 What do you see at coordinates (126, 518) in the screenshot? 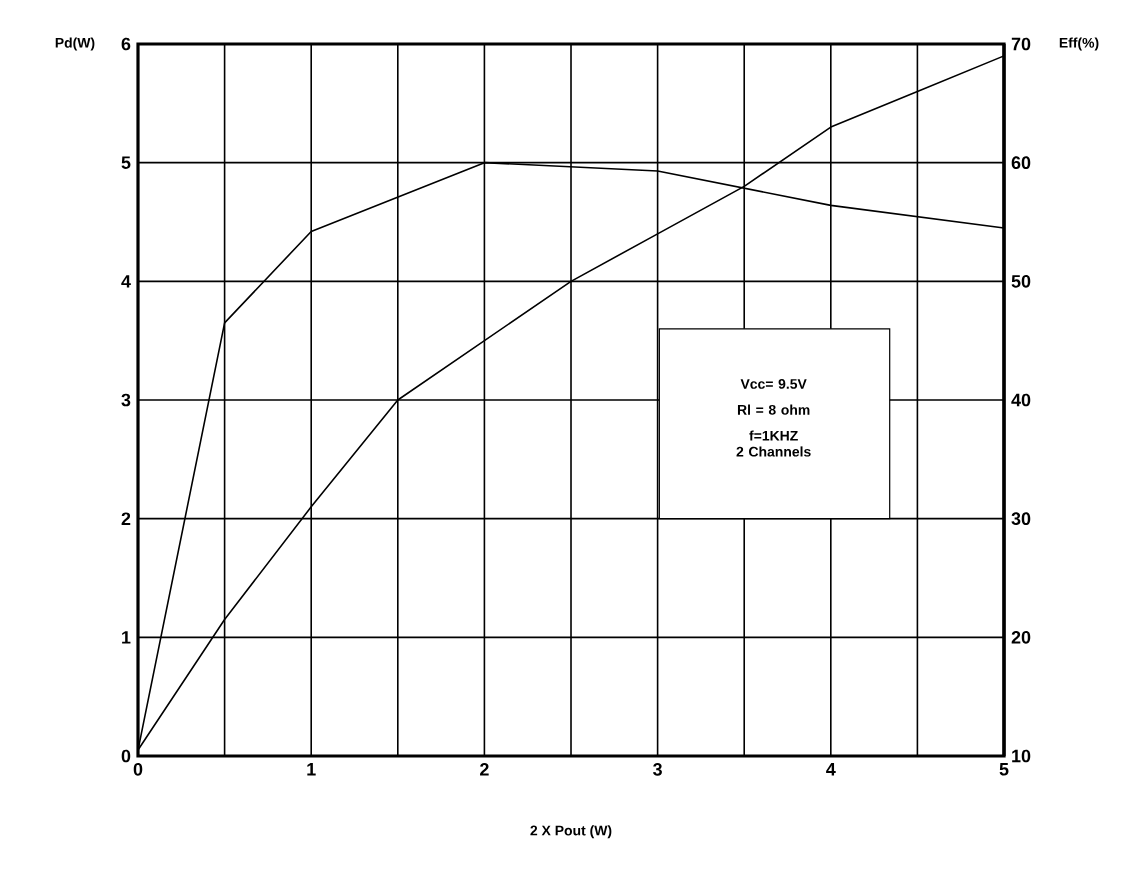
I see `y-tick-label: 2` at bounding box center [126, 518].